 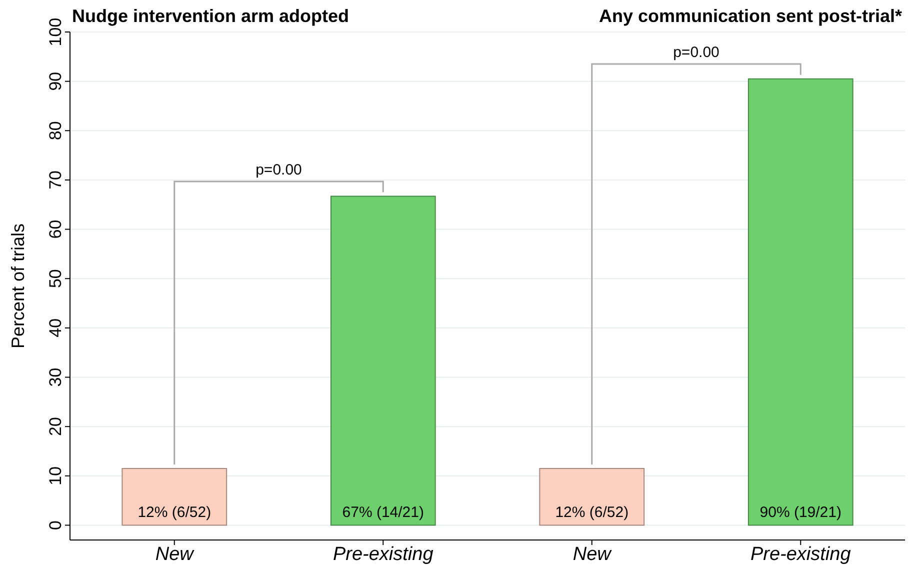 I want to click on y-tick-label: 30, so click(x=55, y=377).